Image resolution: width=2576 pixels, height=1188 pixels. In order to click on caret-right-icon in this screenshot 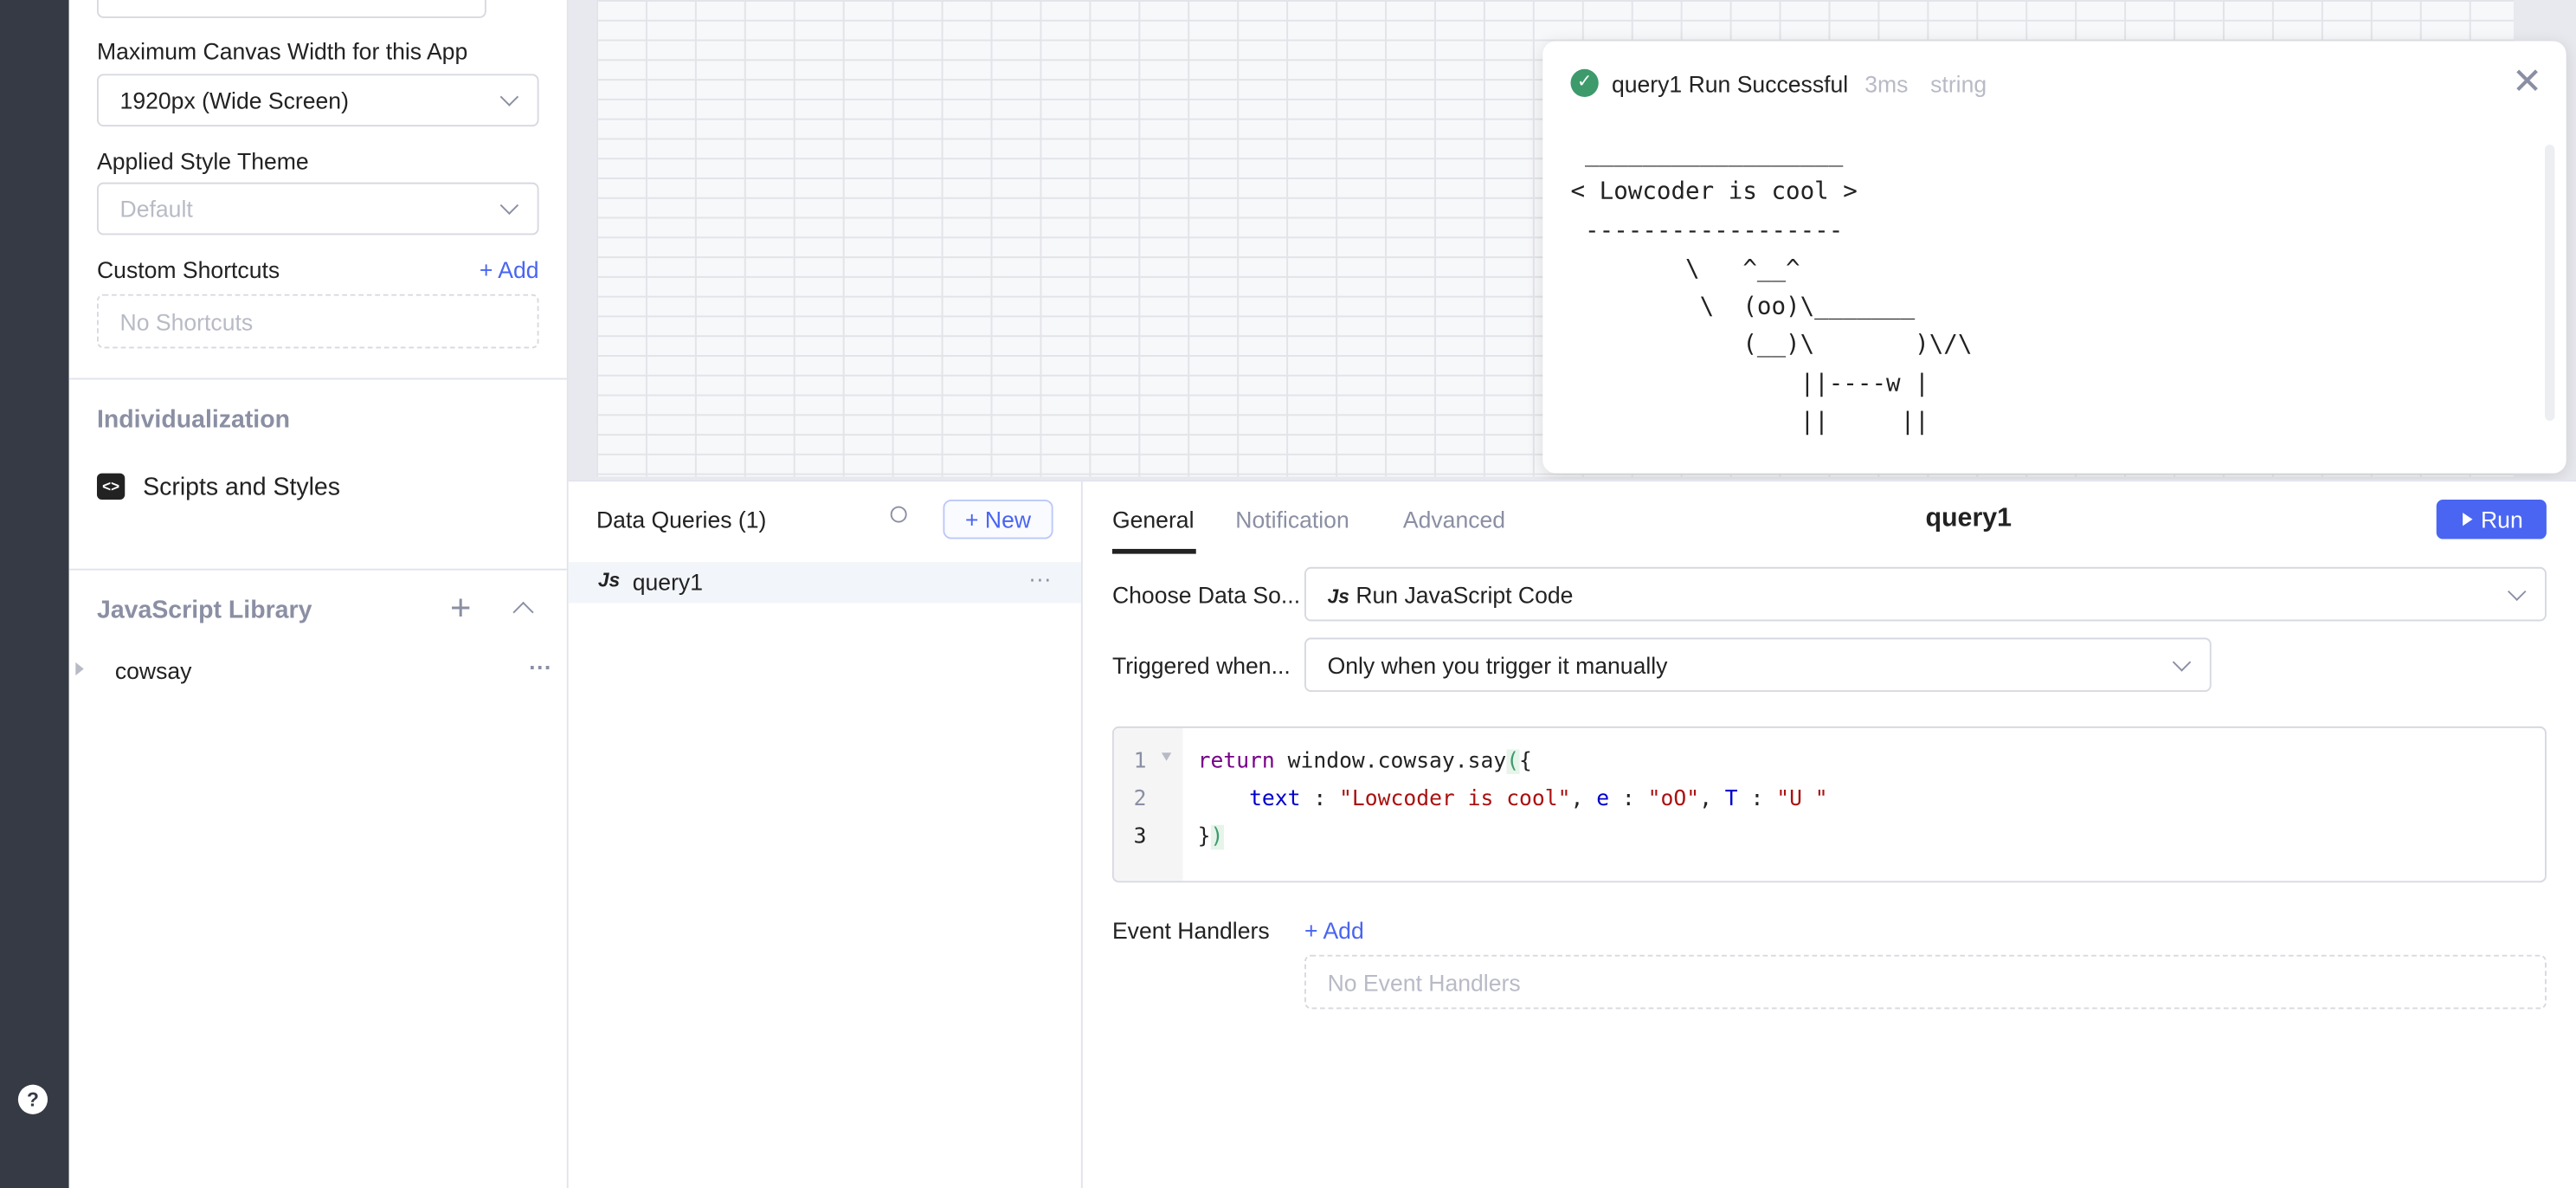, I will do `click(79, 669)`.